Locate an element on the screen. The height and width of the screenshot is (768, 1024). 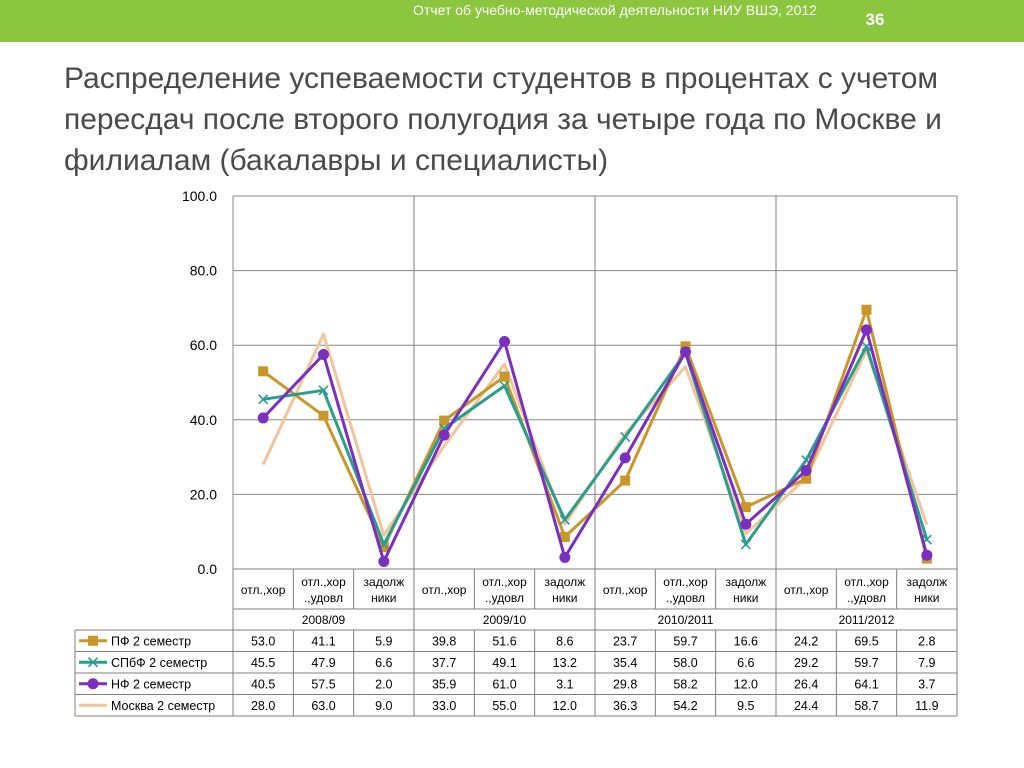
data-label: 45.5 is located at coordinates (263, 663).